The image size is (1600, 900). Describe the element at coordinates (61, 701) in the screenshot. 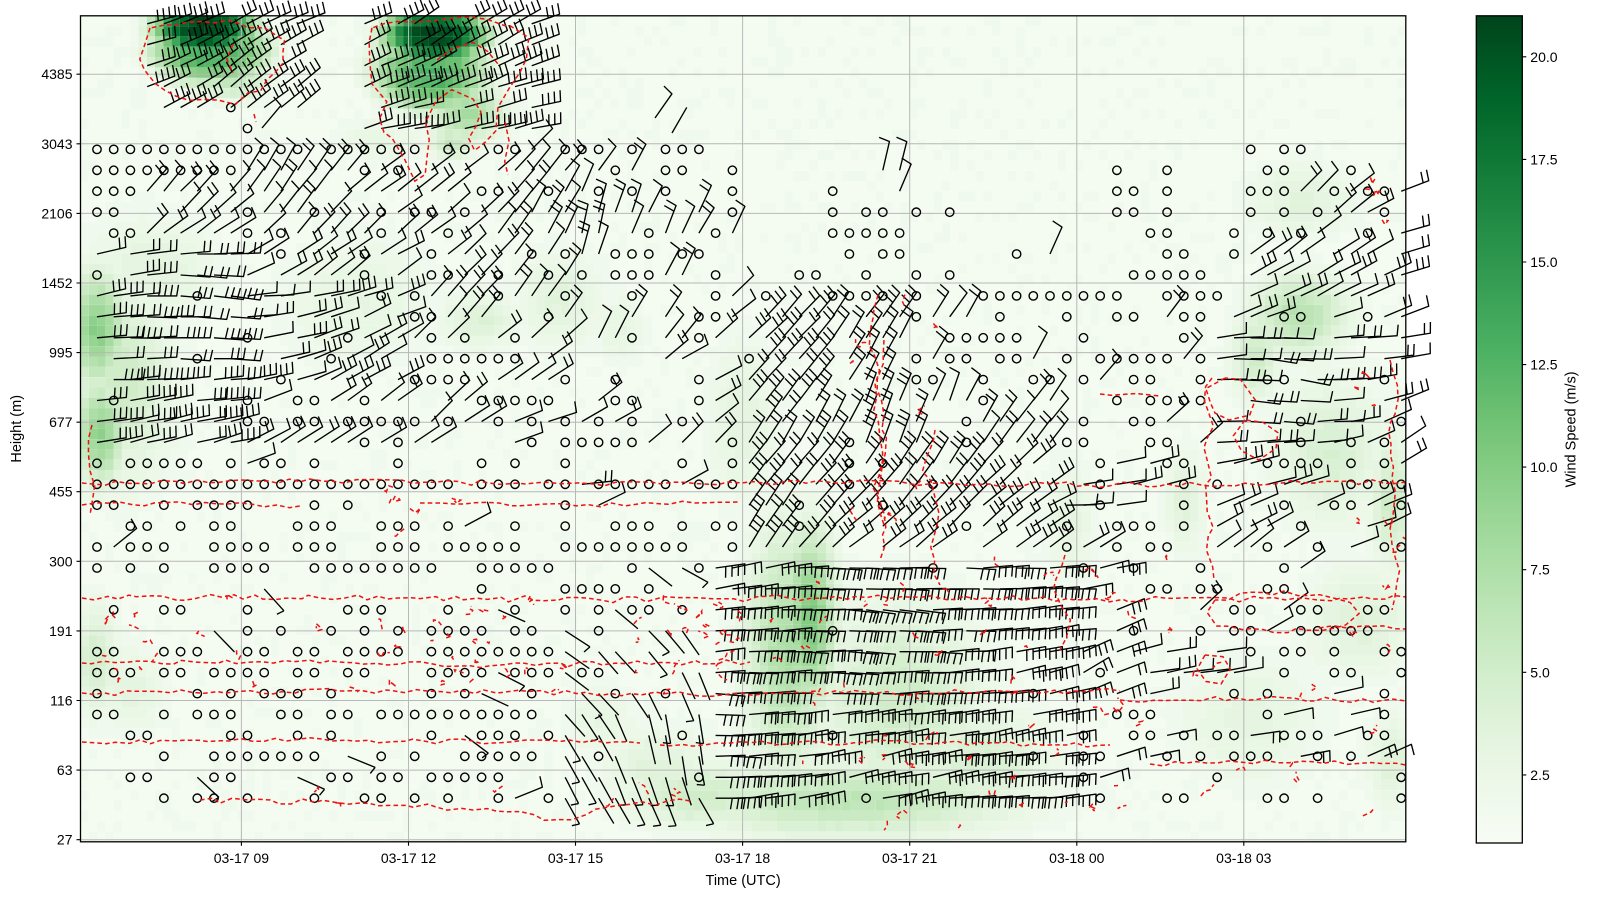

I see `svg-text: 116` at that location.